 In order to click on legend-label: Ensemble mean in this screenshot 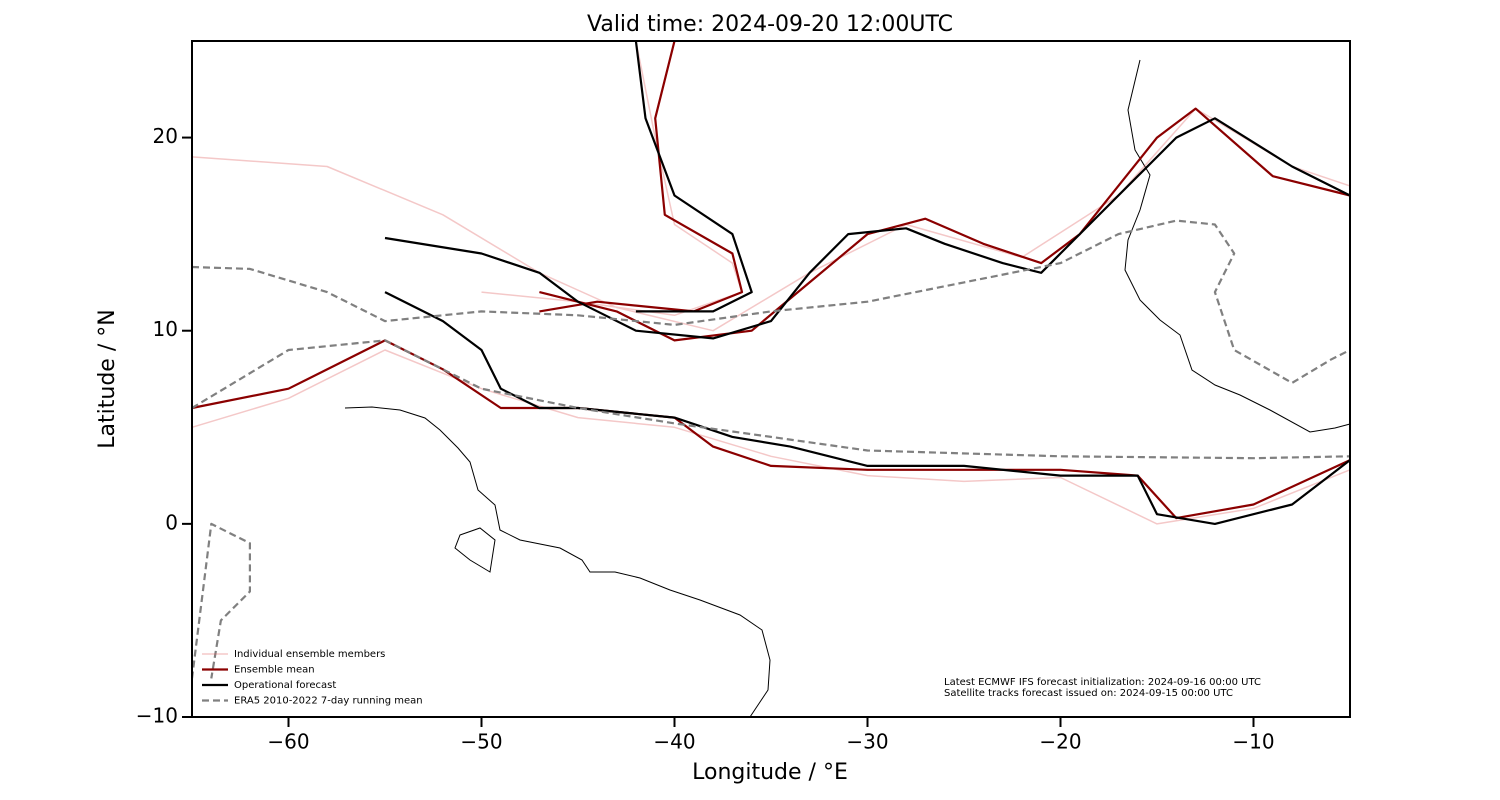, I will do `click(274, 670)`.